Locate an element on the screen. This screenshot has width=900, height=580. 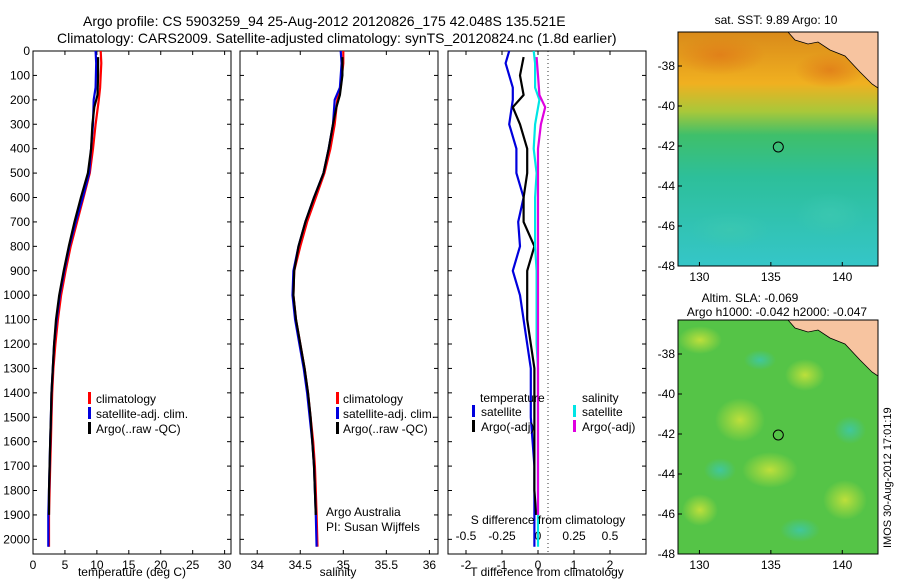
s-difference-axis: -0.5 -0.25 0 0.25 0.5 is located at coordinates (537, 536).